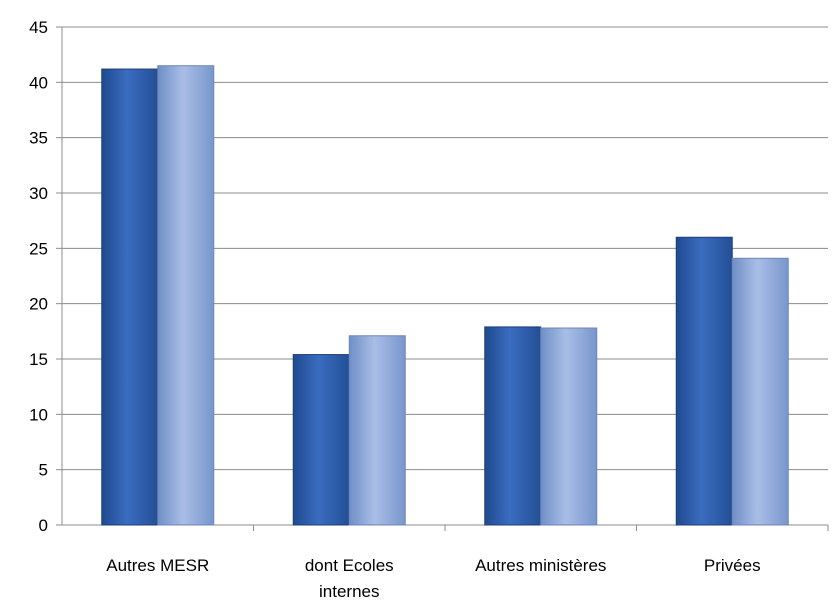 The image size is (832, 605). Describe the element at coordinates (38, 82) in the screenshot. I see `y-tick-label: 40` at that location.